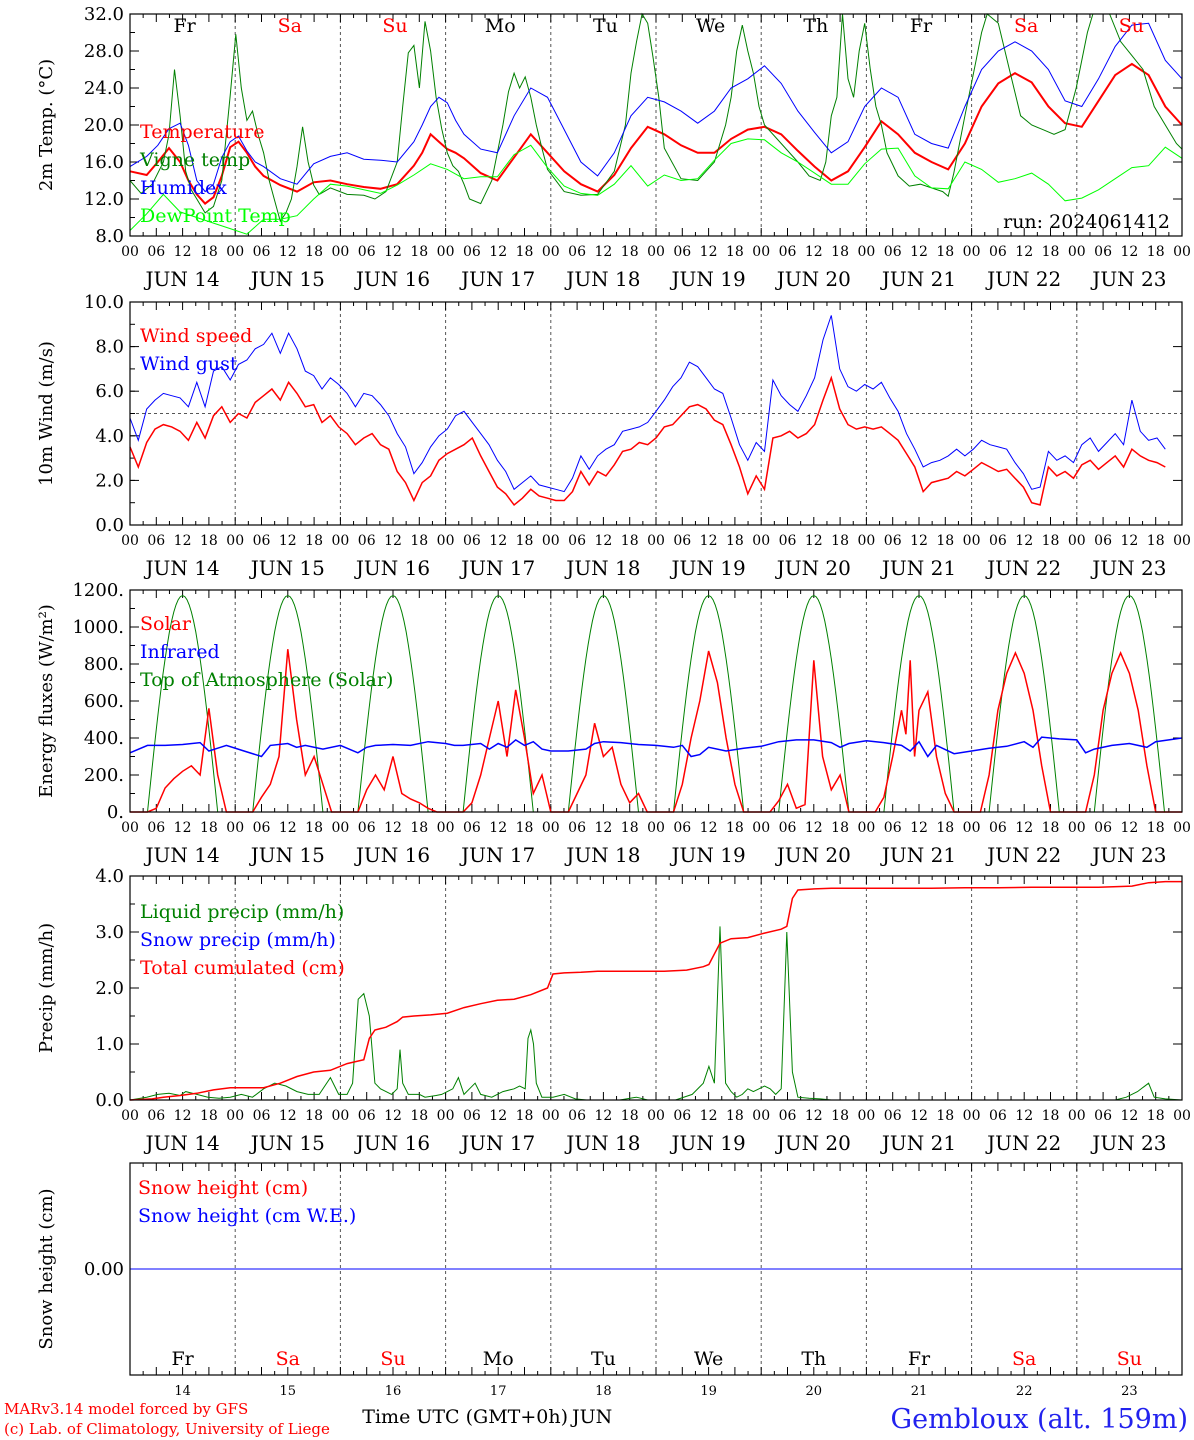 Image resolution: width=1194 pixels, height=1440 pixels. What do you see at coordinates (266, 680) in the screenshot?
I see `legend-entry: Top of Atmosphere (Solar)` at bounding box center [266, 680].